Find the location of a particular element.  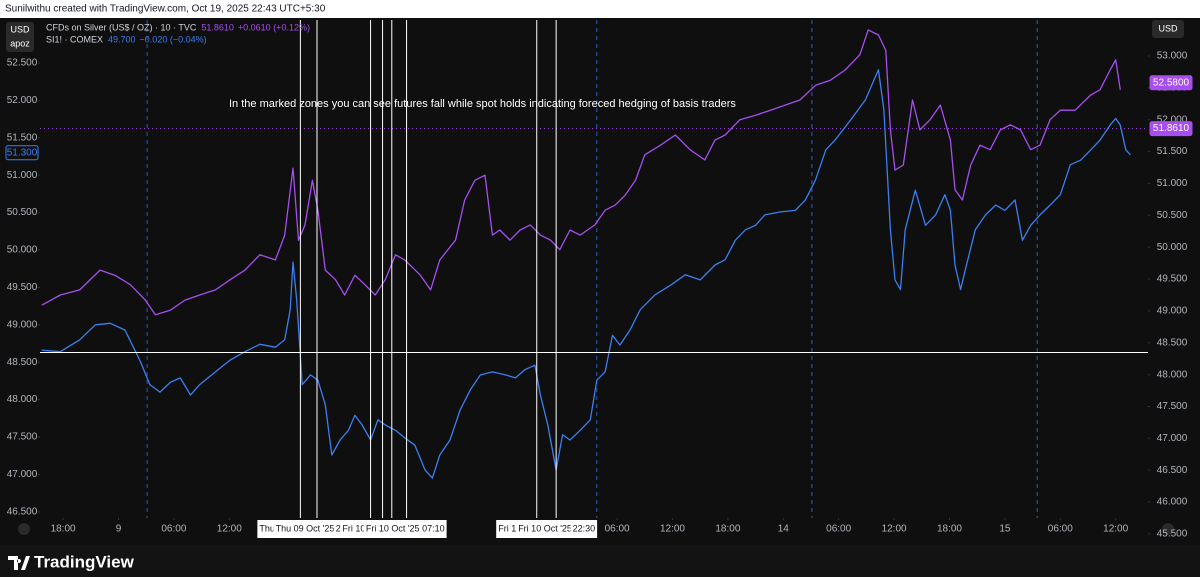

y2-tick-label: 47.500 is located at coordinates (1172, 406).